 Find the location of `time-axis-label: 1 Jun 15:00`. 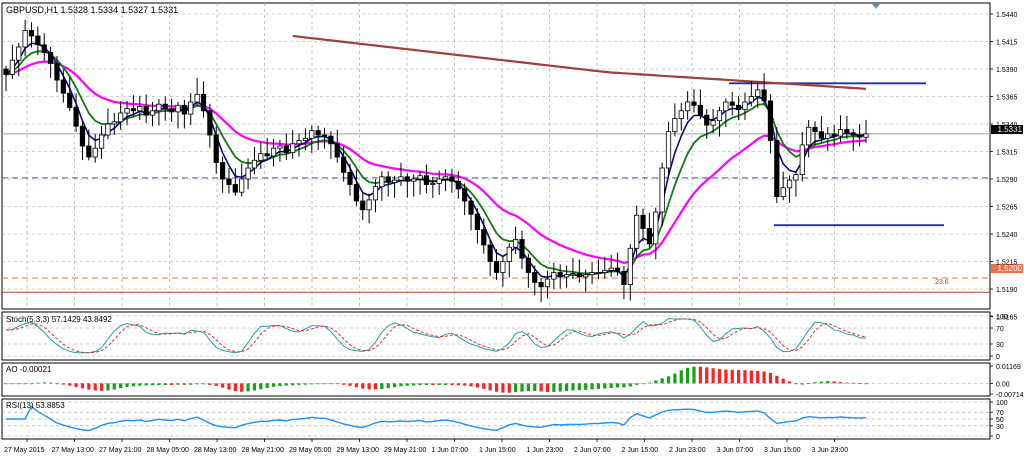

time-axis-label: 1 Jun 15:00 is located at coordinates (497, 450).